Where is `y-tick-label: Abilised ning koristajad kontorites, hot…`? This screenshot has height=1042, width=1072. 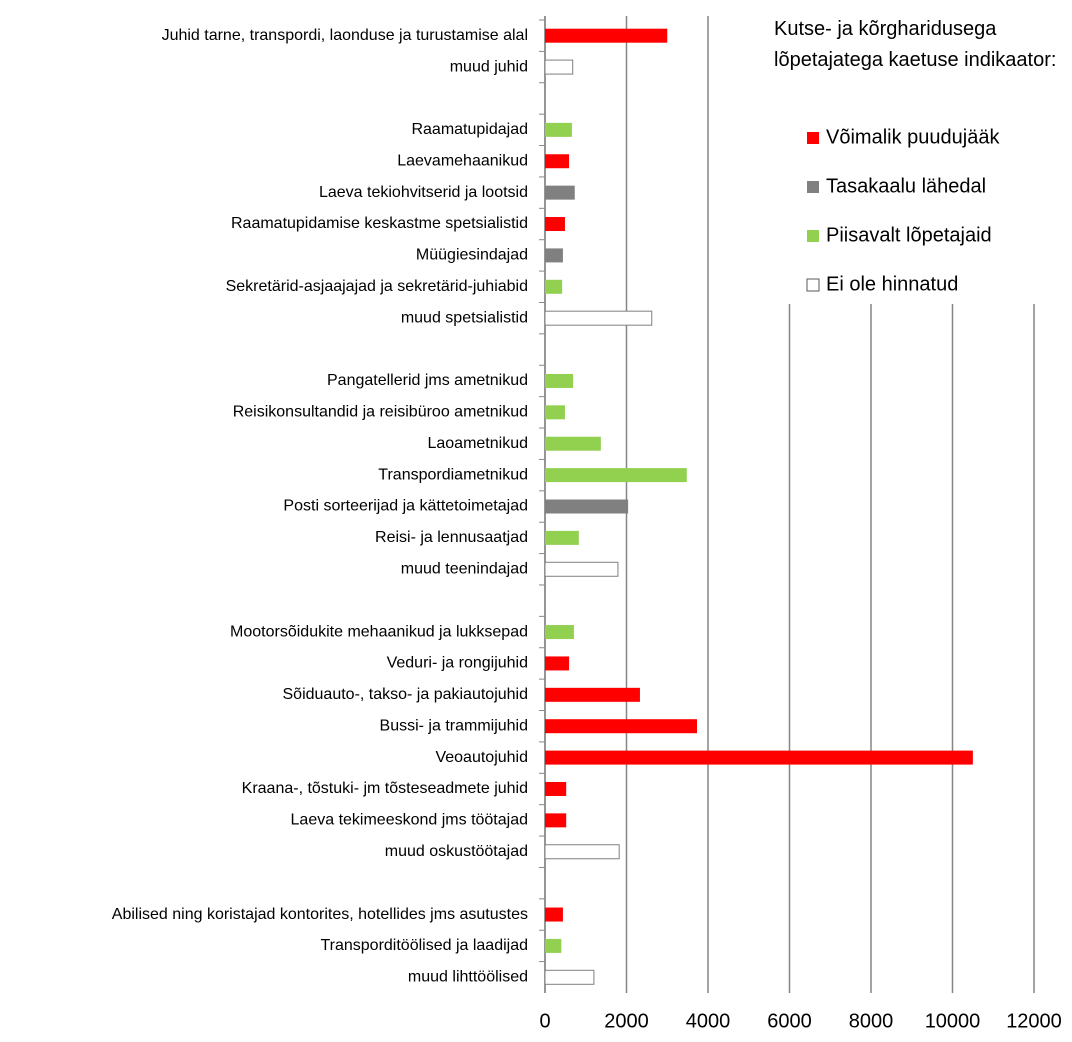 y-tick-label: Abilised ning koristajad kontorites, hot… is located at coordinates (320, 914).